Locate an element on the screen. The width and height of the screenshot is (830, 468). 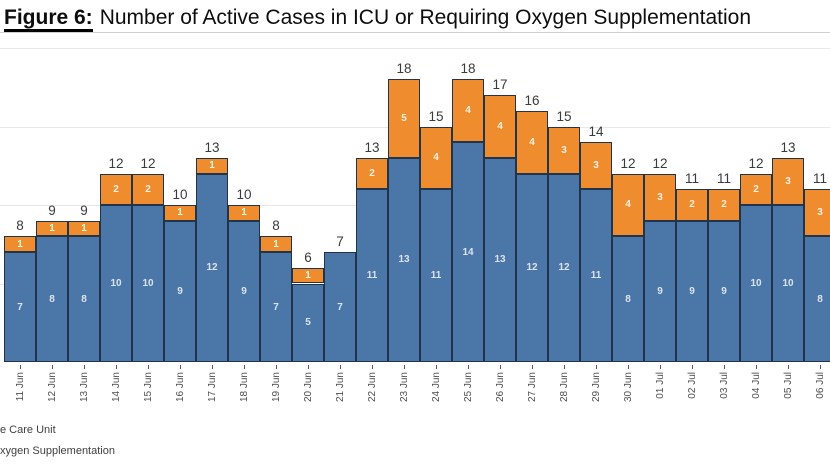
oxygen-segment-label: 2 is located at coordinates (372, 174).